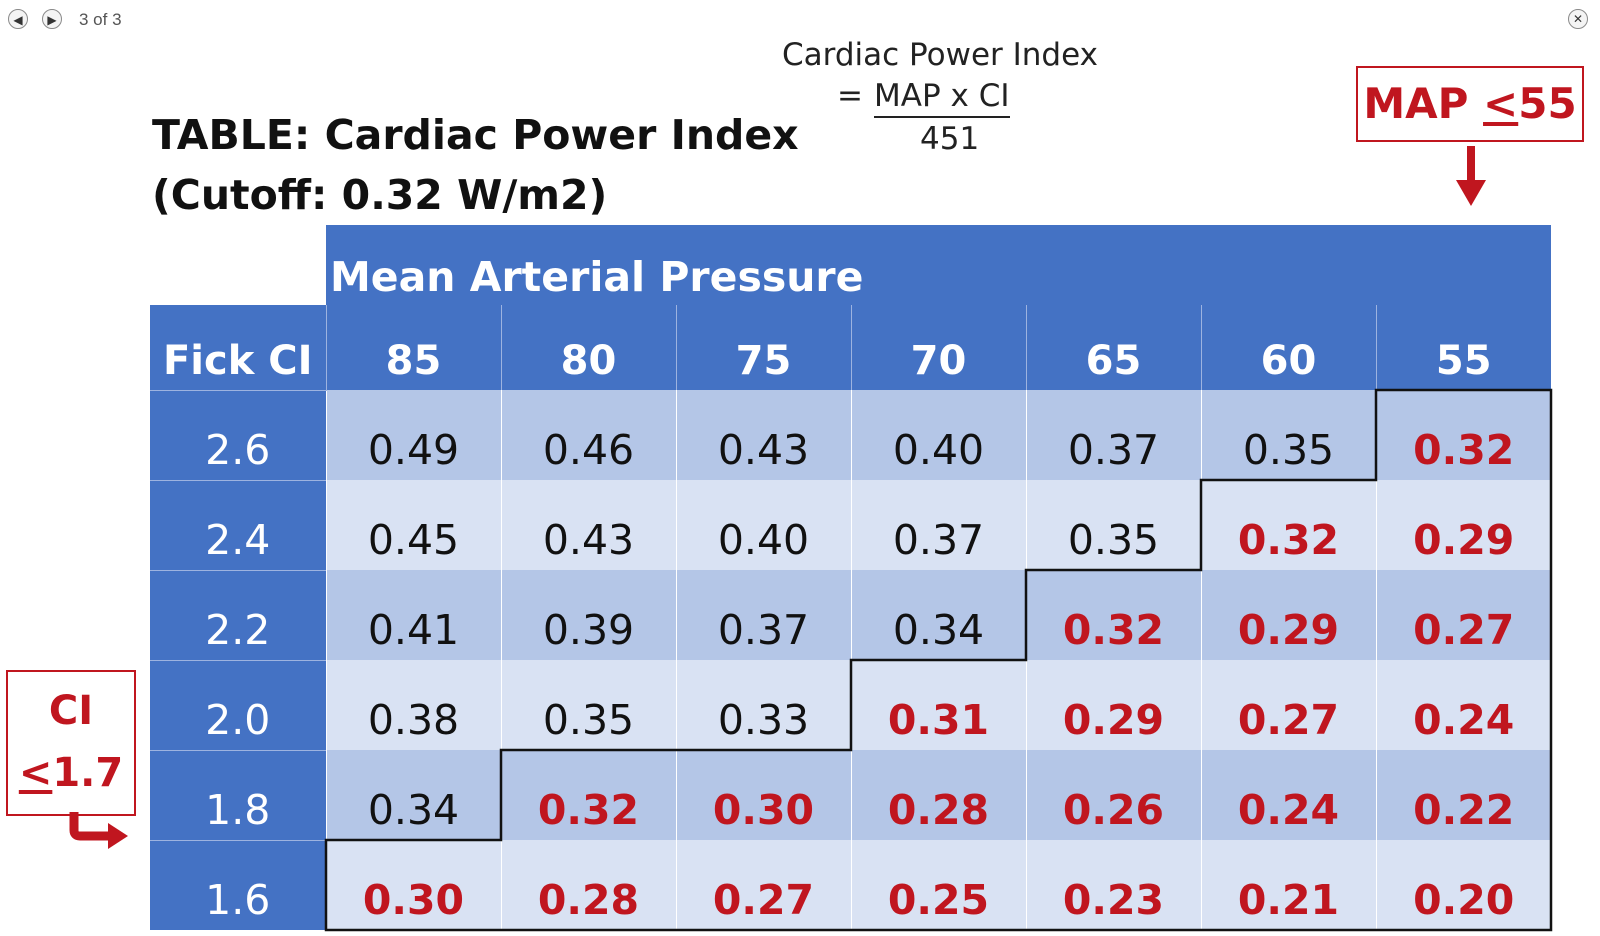 This screenshot has width=1600, height=936. Describe the element at coordinates (238, 704) in the screenshot. I see `ci-row-header: 2.0` at that location.